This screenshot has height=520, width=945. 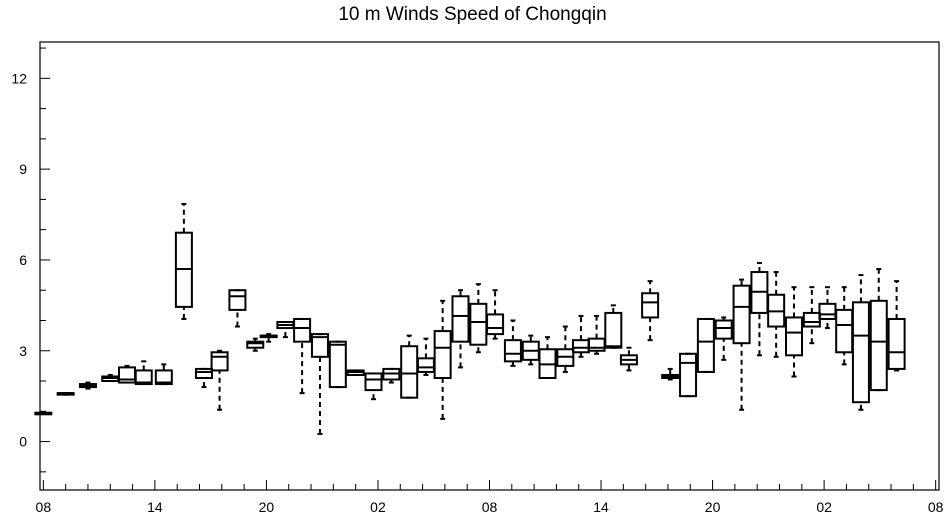 What do you see at coordinates (23, 442) in the screenshot?
I see `y-tick-label: 0` at bounding box center [23, 442].